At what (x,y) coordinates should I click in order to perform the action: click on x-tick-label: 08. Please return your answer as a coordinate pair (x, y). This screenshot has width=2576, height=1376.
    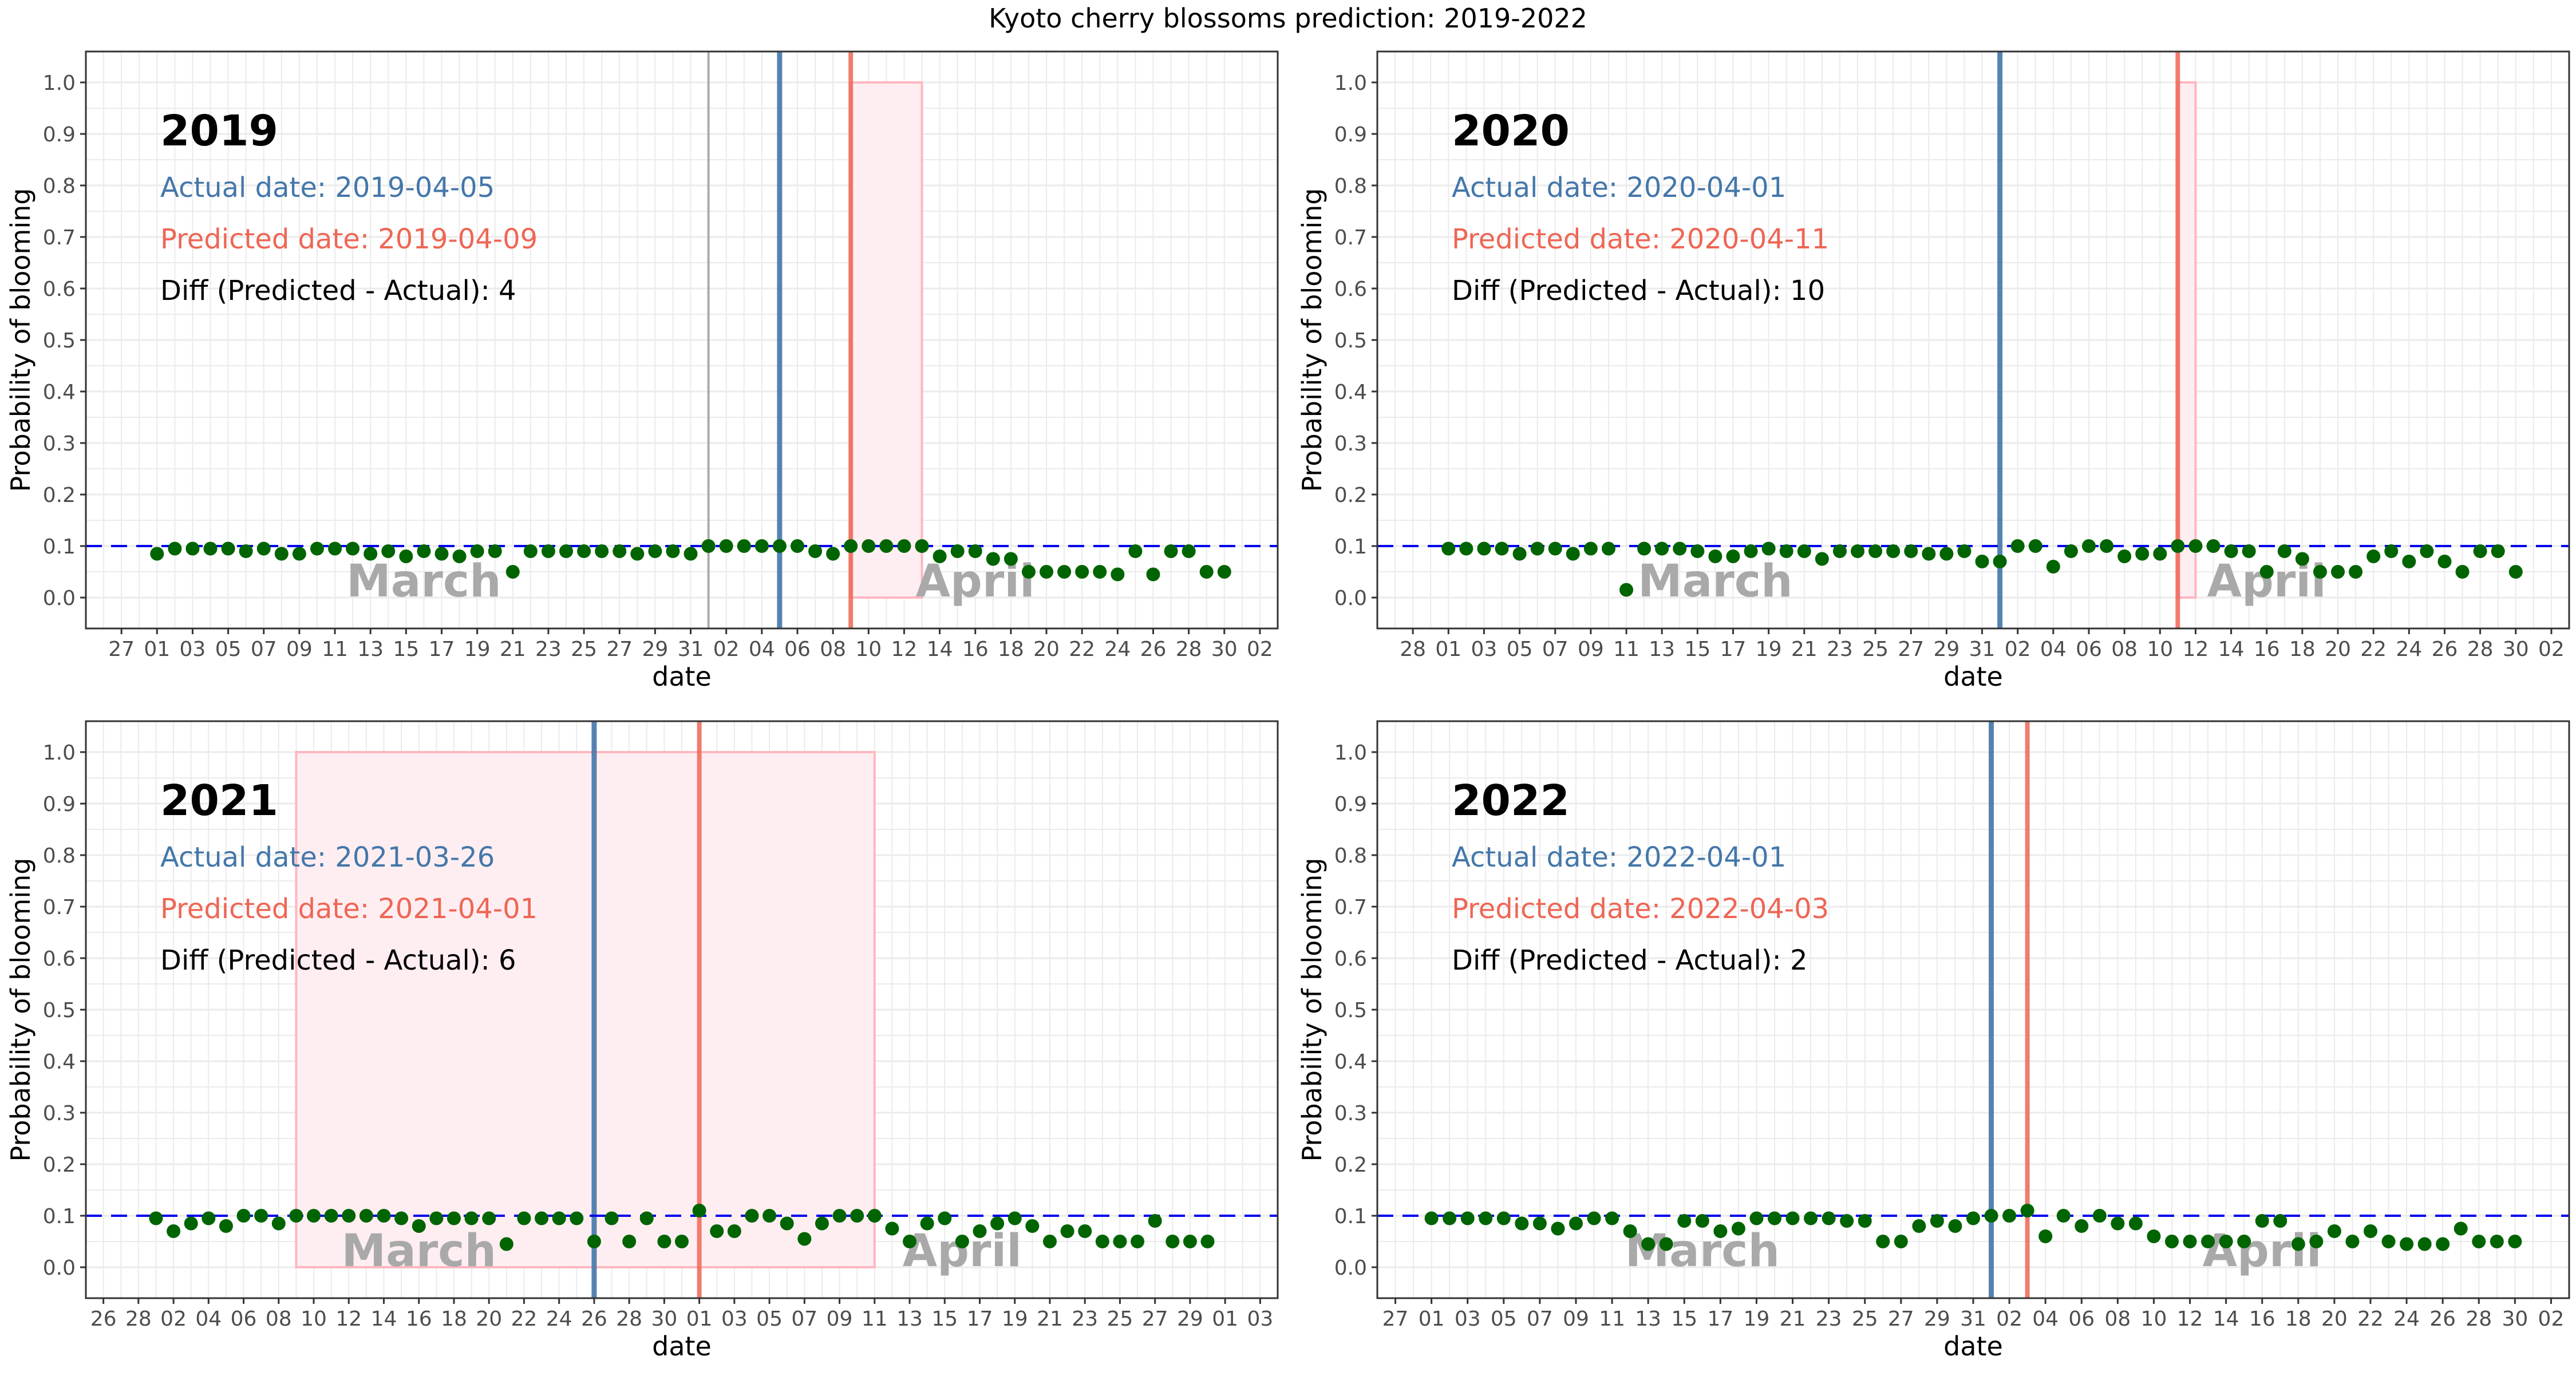
    Looking at the image, I should click on (279, 1319).